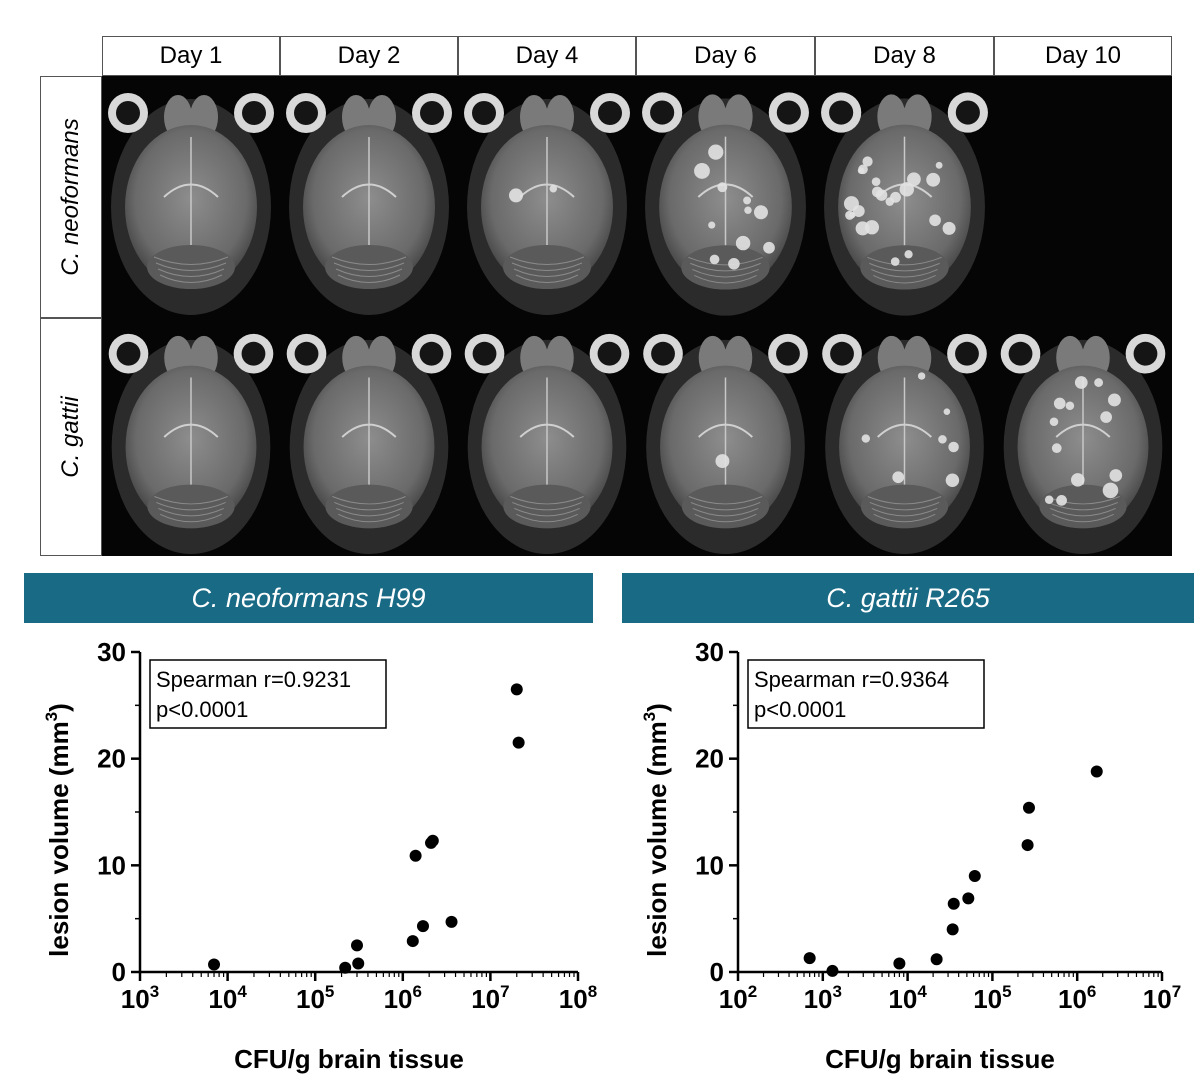 The width and height of the screenshot is (1200, 1091). I want to click on mri-scan-r1-c4, so click(904, 437).